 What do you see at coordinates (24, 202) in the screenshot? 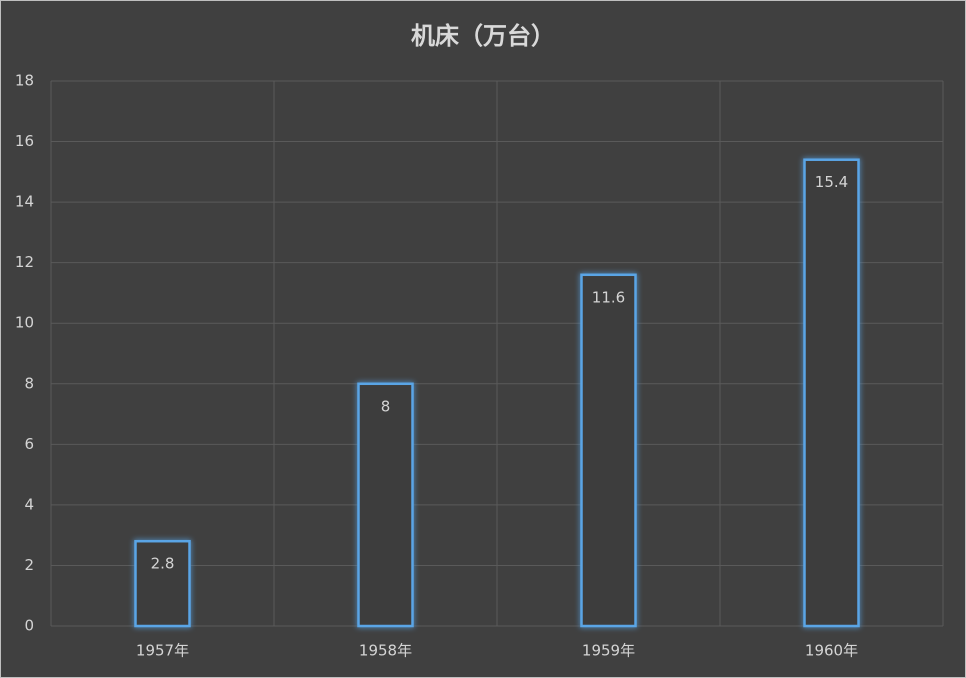
I see `y-tick-label: 14` at bounding box center [24, 202].